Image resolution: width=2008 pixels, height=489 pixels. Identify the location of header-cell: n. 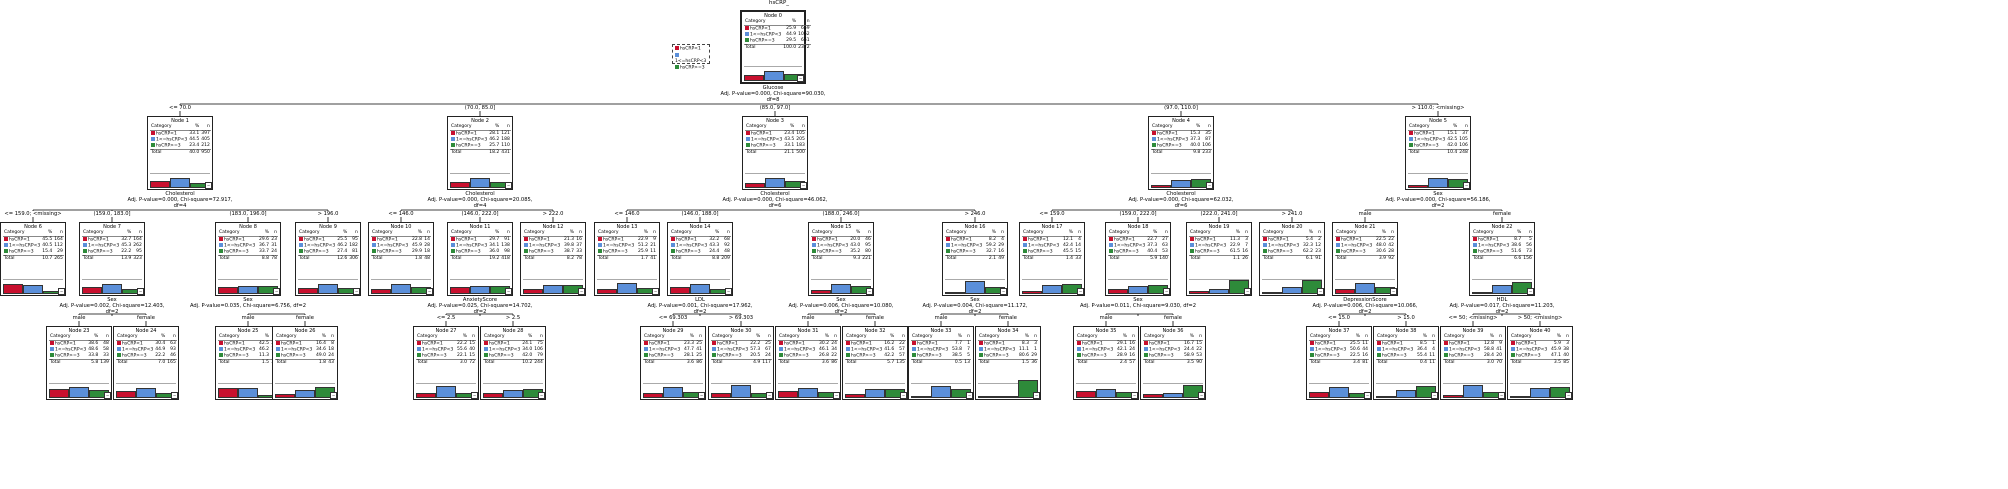
(1364, 337).